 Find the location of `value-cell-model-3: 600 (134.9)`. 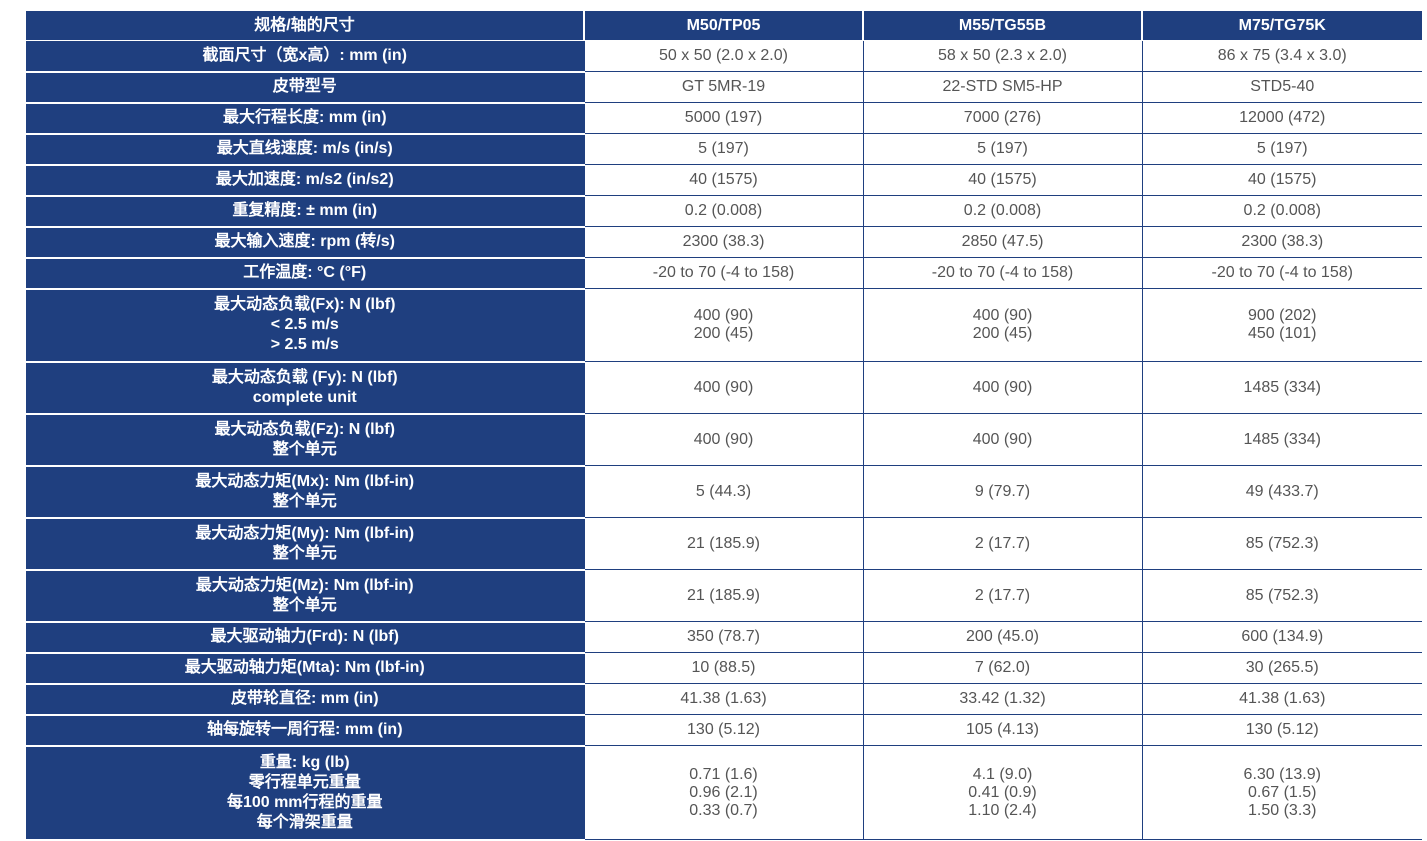

value-cell-model-3: 600 (134.9) is located at coordinates (1281, 637).